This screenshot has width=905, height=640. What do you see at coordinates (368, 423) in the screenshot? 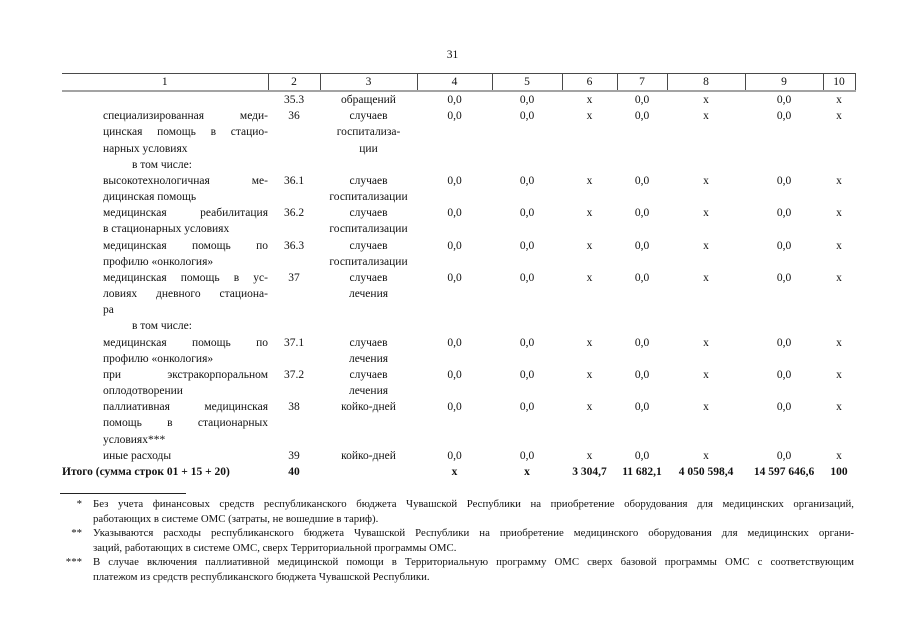
I see `row-unit: койко-дней` at bounding box center [368, 423].